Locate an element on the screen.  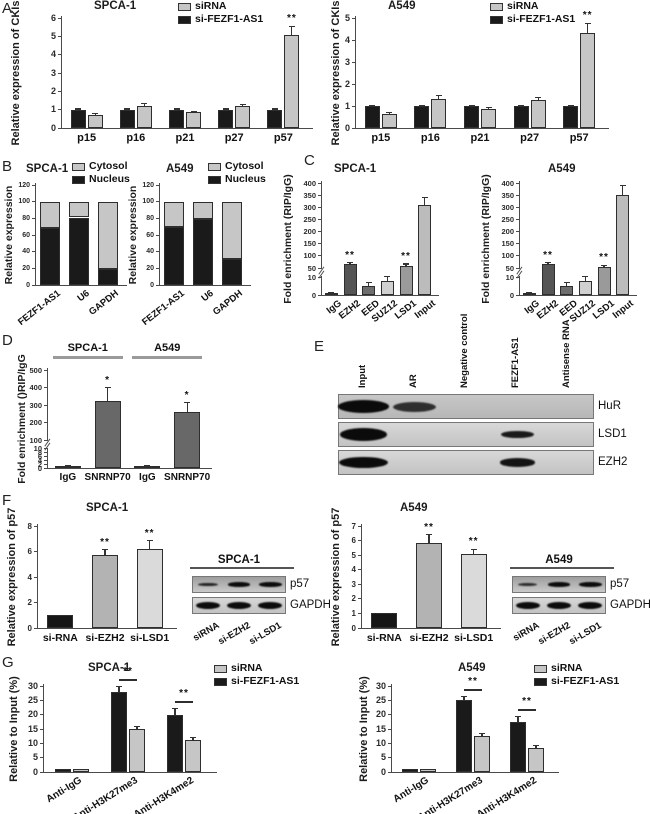
y-tick-label: 1 is located at coordinates (353, 613).